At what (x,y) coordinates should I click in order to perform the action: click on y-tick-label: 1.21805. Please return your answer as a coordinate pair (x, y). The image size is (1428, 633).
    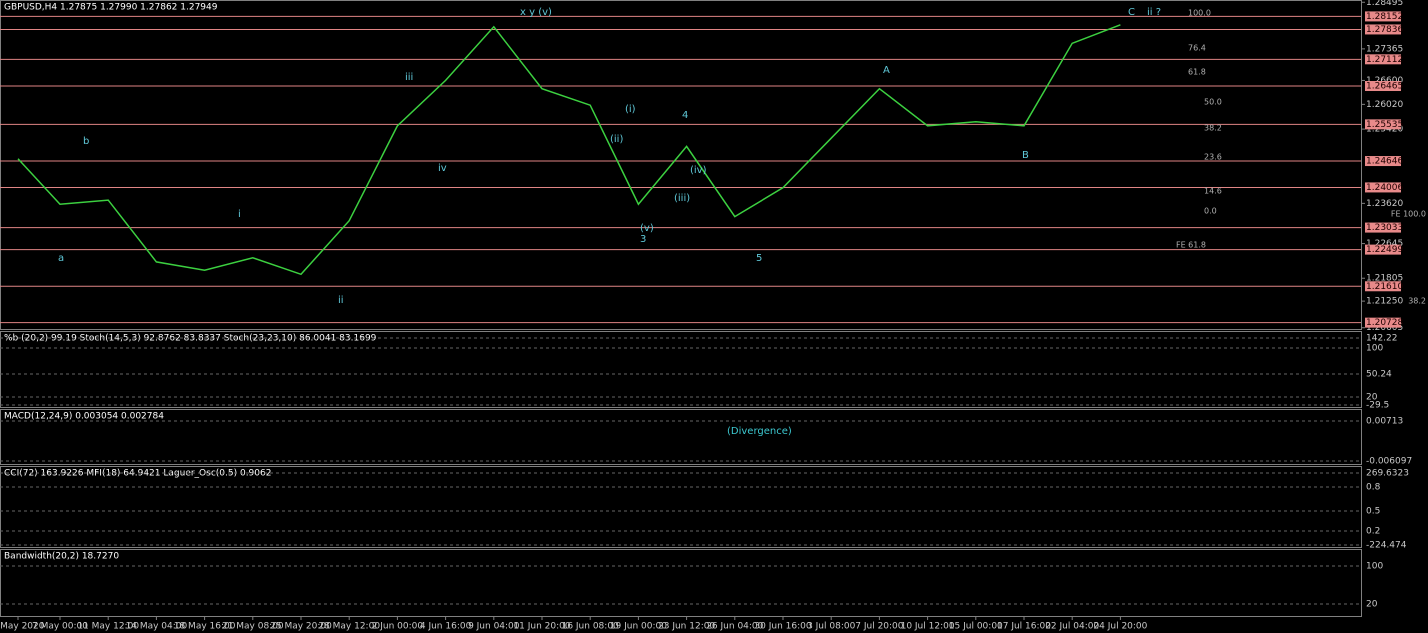
    Looking at the image, I should click on (1384, 279).